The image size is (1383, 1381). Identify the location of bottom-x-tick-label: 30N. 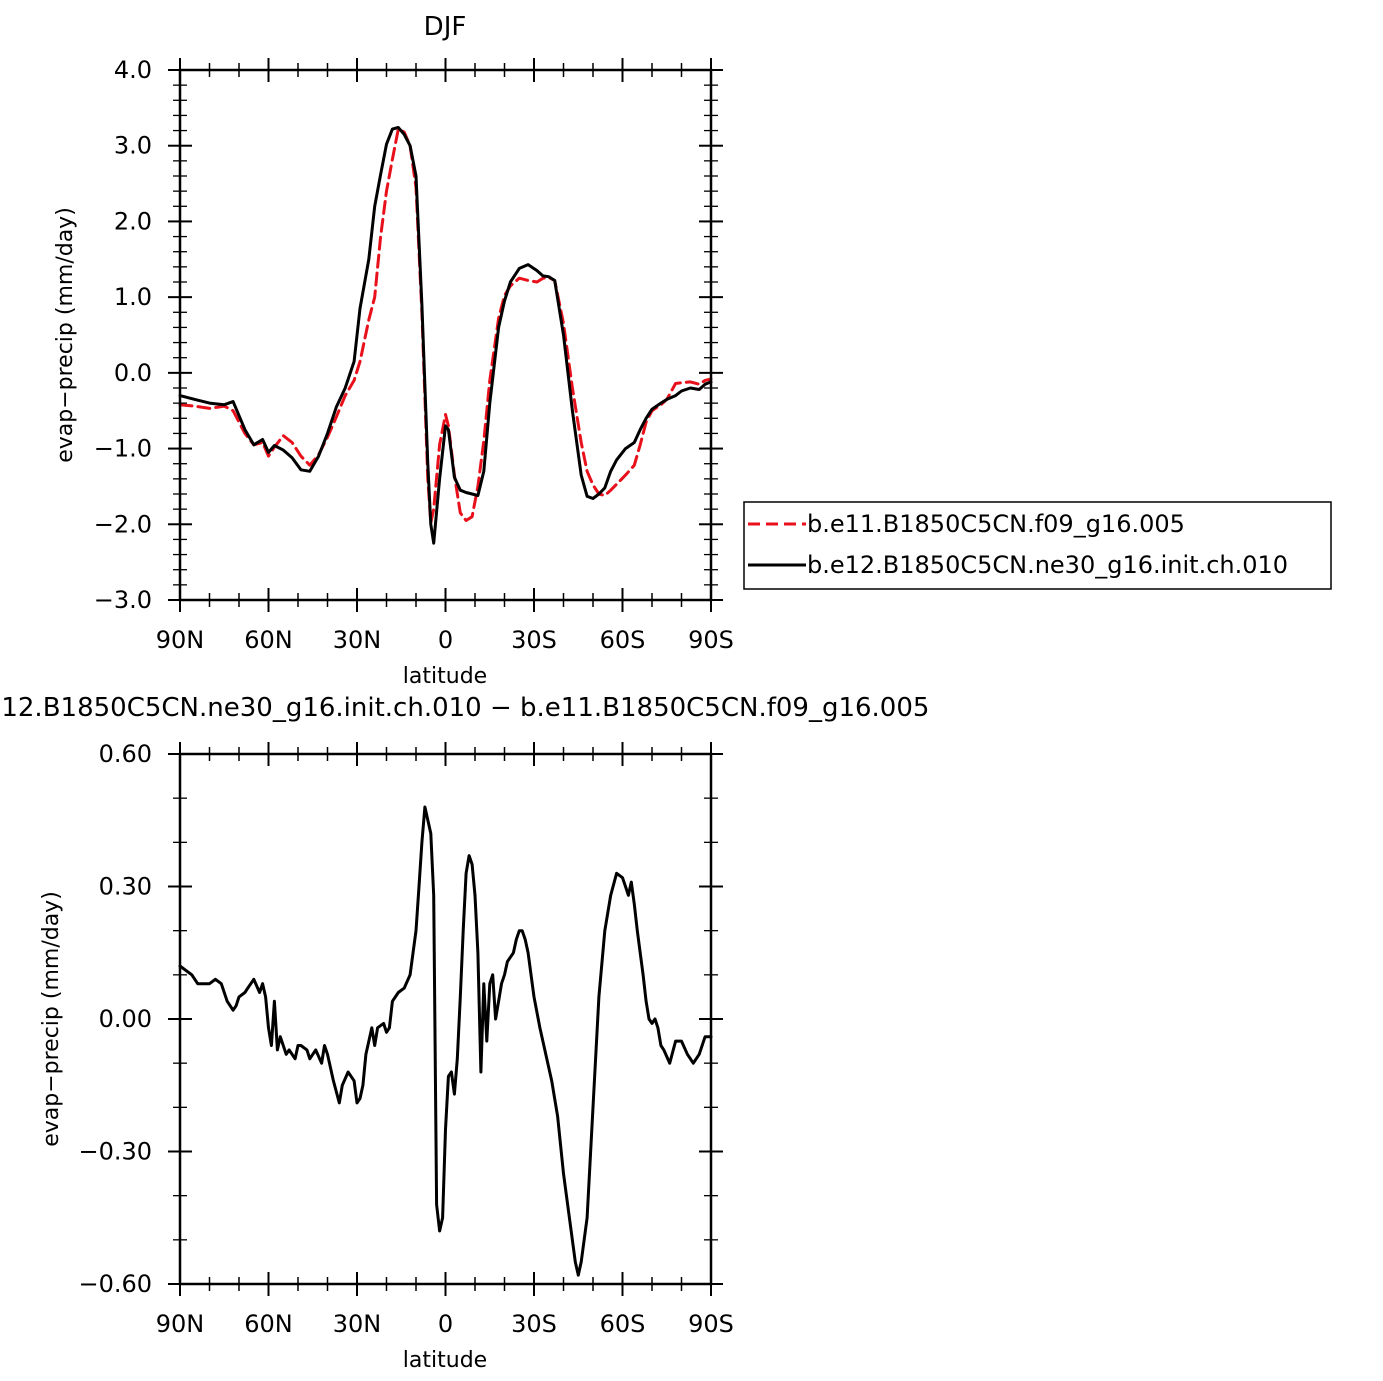
(357, 1324).